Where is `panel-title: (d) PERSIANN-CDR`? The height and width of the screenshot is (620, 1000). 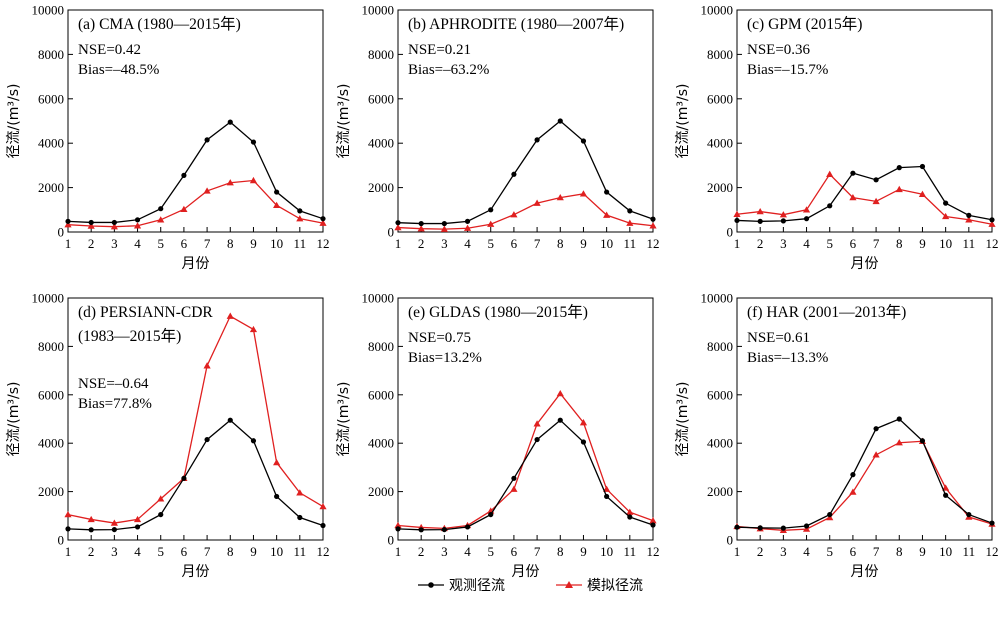 panel-title: (d) PERSIANN-CDR is located at coordinates (145, 312).